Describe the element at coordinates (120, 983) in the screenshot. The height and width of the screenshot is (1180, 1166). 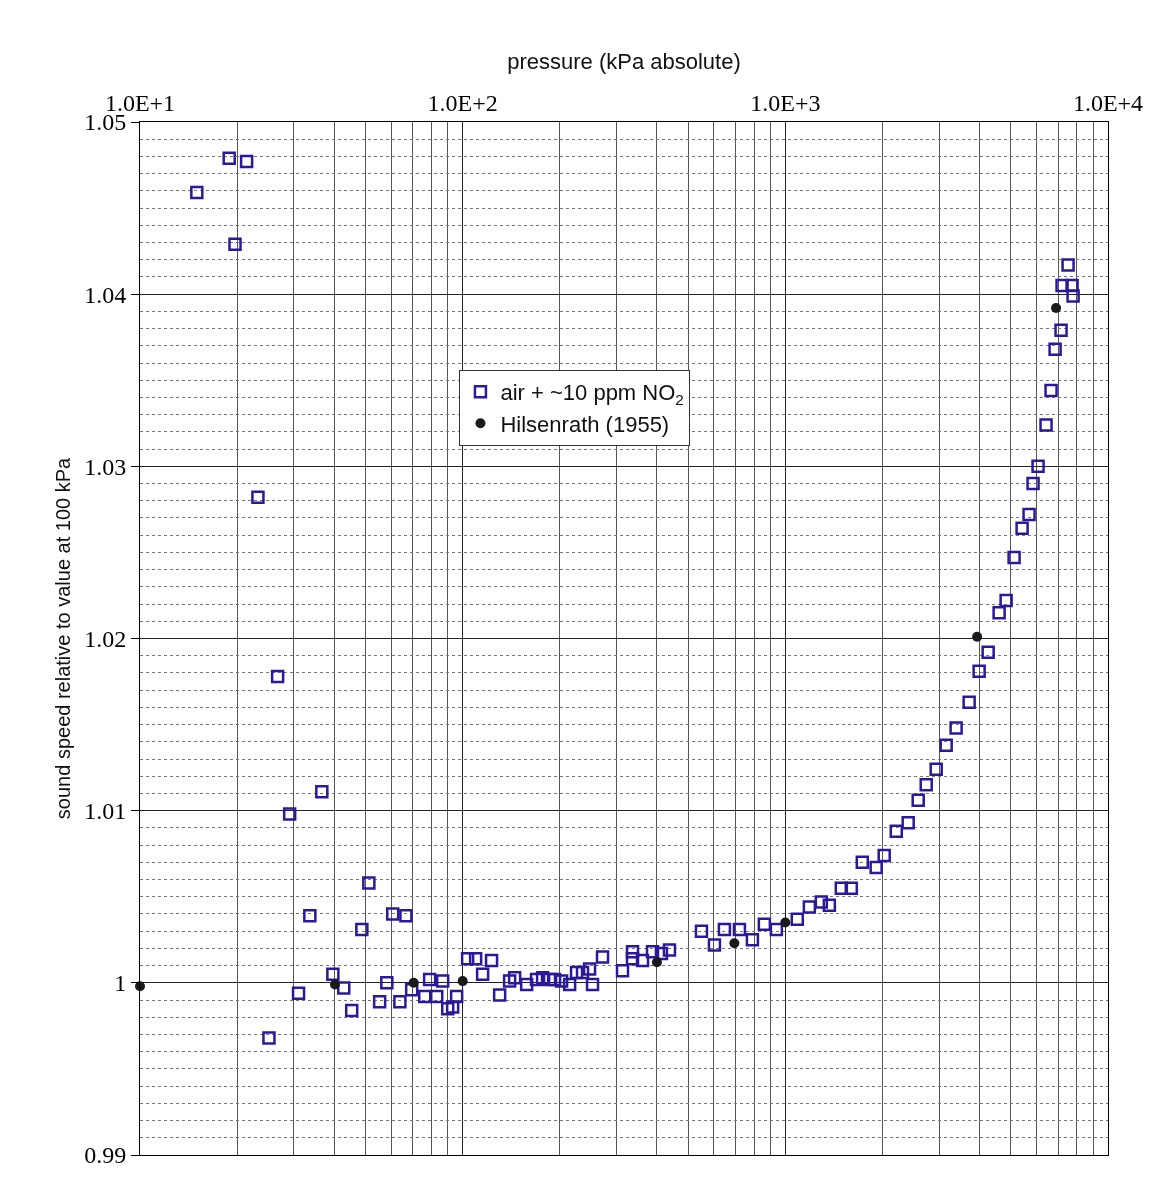
I see `y-tick-label: 1` at that location.